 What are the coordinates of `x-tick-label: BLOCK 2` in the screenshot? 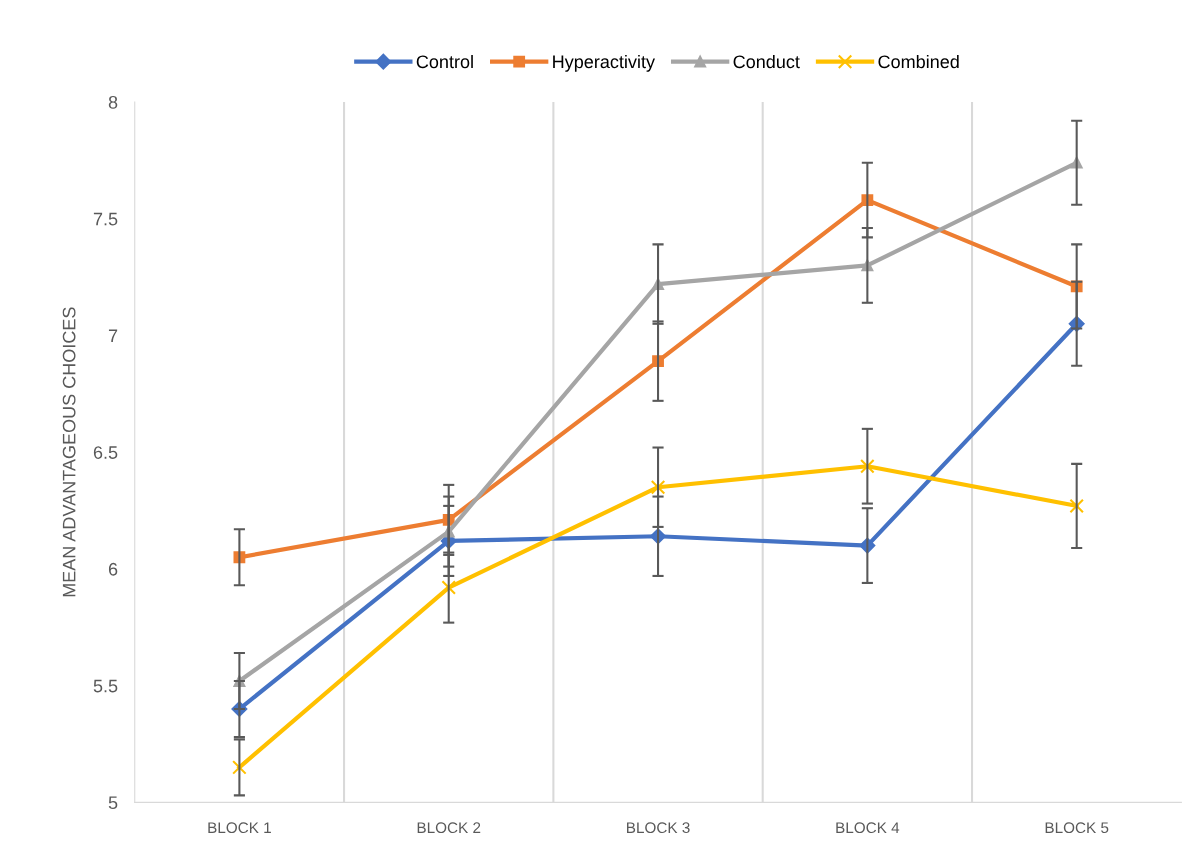 It's located at (449, 828).